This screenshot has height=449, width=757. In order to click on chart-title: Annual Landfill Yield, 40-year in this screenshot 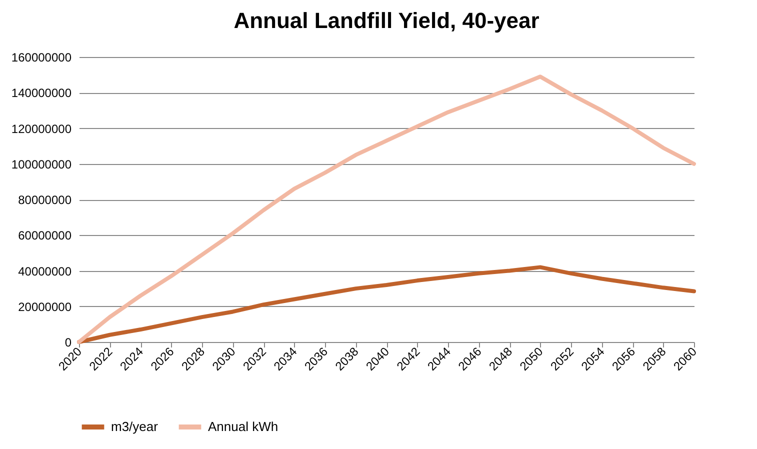, I will do `click(387, 20)`.